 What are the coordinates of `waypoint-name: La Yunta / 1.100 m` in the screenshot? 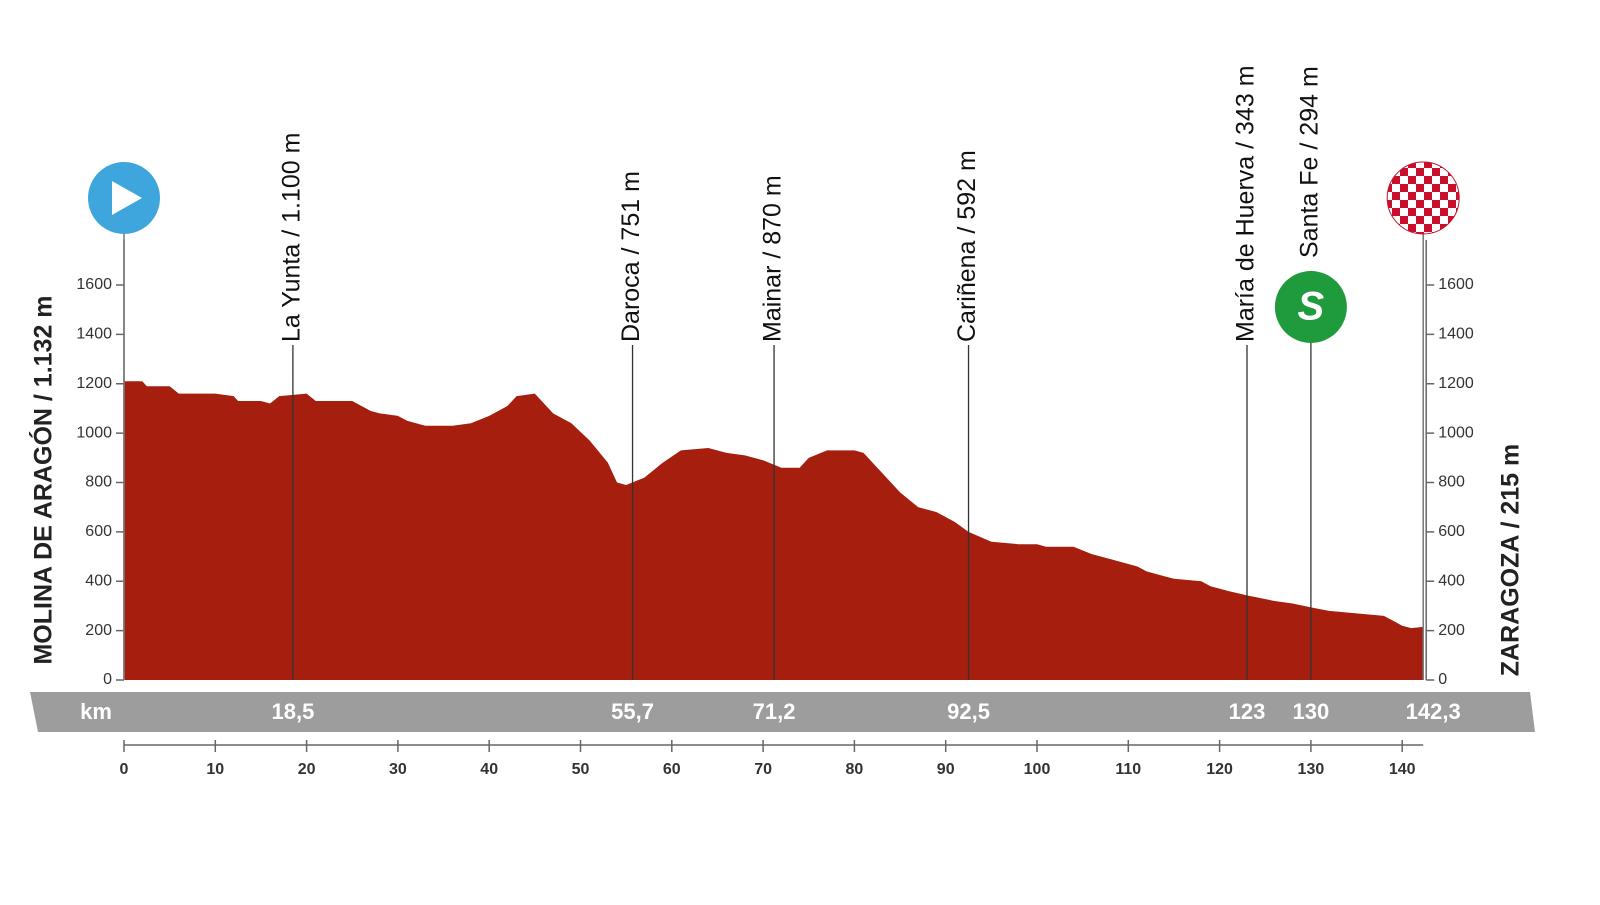 It's located at (292, 237).